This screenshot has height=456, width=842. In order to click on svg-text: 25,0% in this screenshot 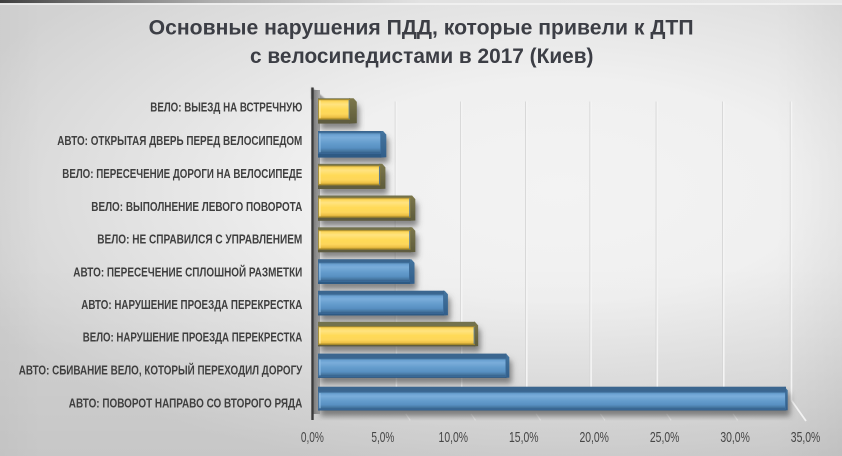, I will do `click(665, 438)`.